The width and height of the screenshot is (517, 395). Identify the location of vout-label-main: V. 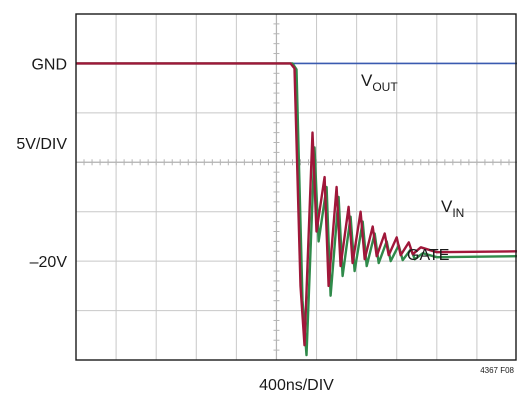
(367, 80).